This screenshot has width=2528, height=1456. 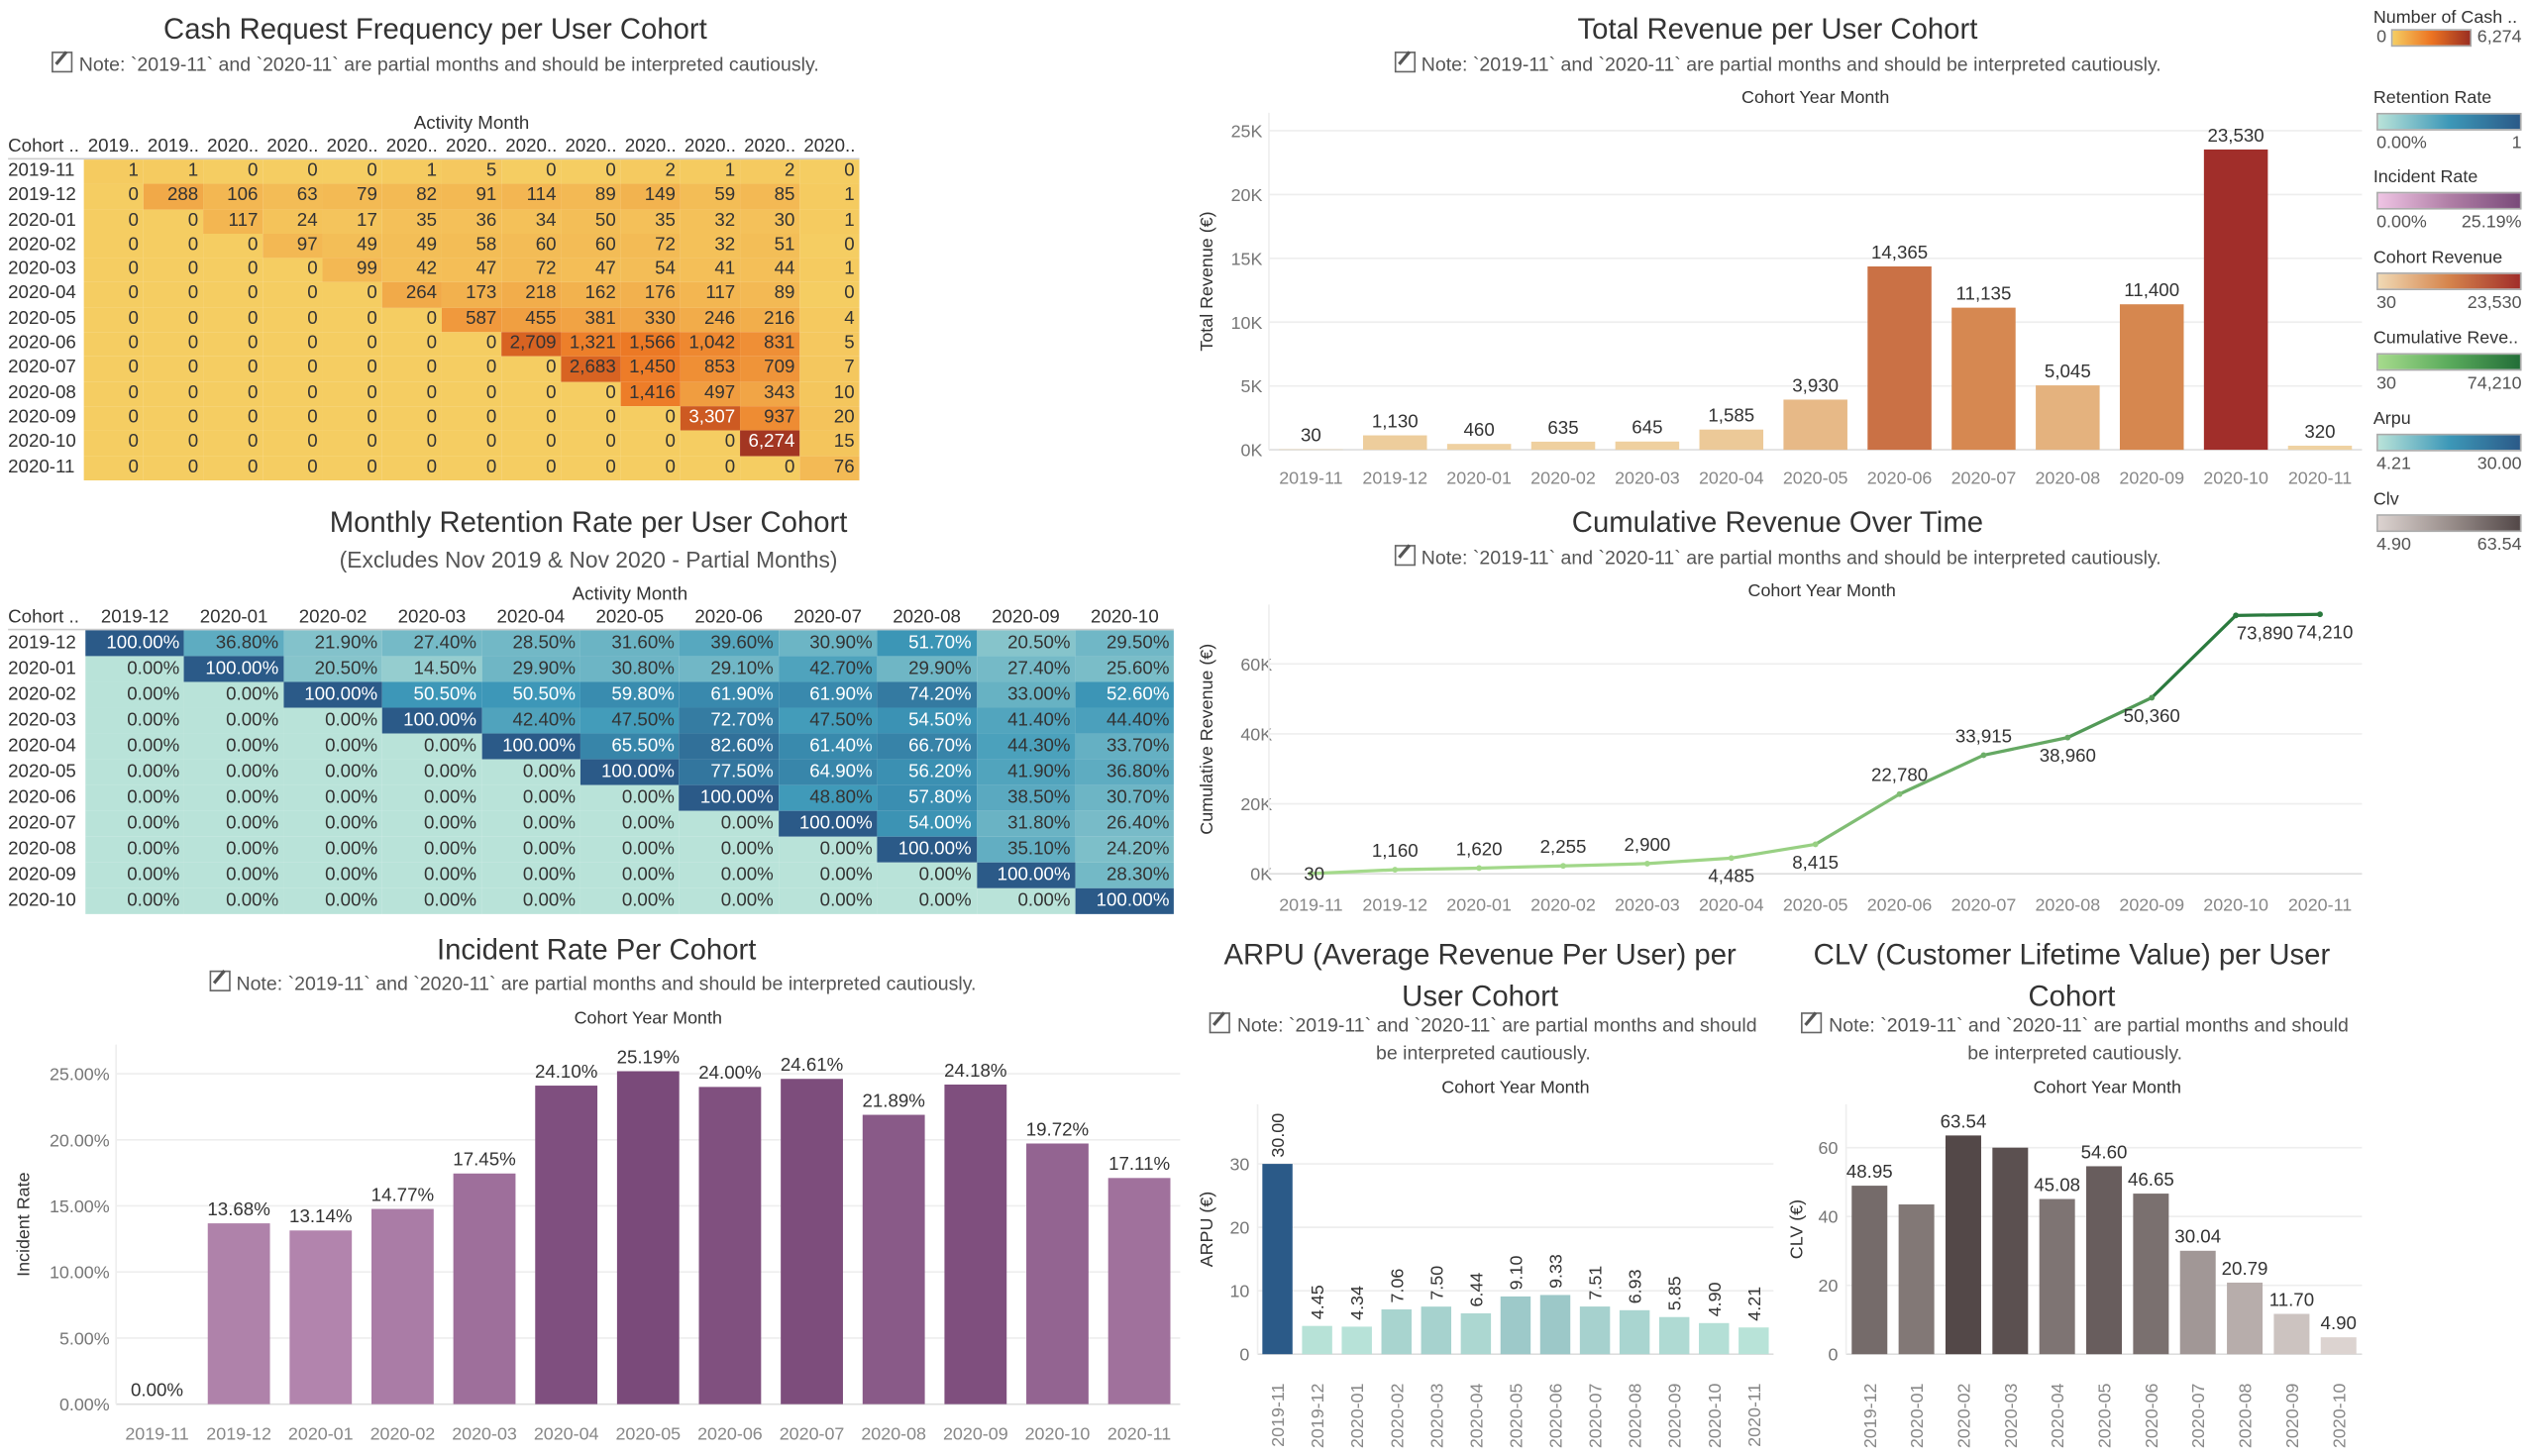 What do you see at coordinates (2495, 303) in the screenshot?
I see `legend-max: 23,530` at bounding box center [2495, 303].